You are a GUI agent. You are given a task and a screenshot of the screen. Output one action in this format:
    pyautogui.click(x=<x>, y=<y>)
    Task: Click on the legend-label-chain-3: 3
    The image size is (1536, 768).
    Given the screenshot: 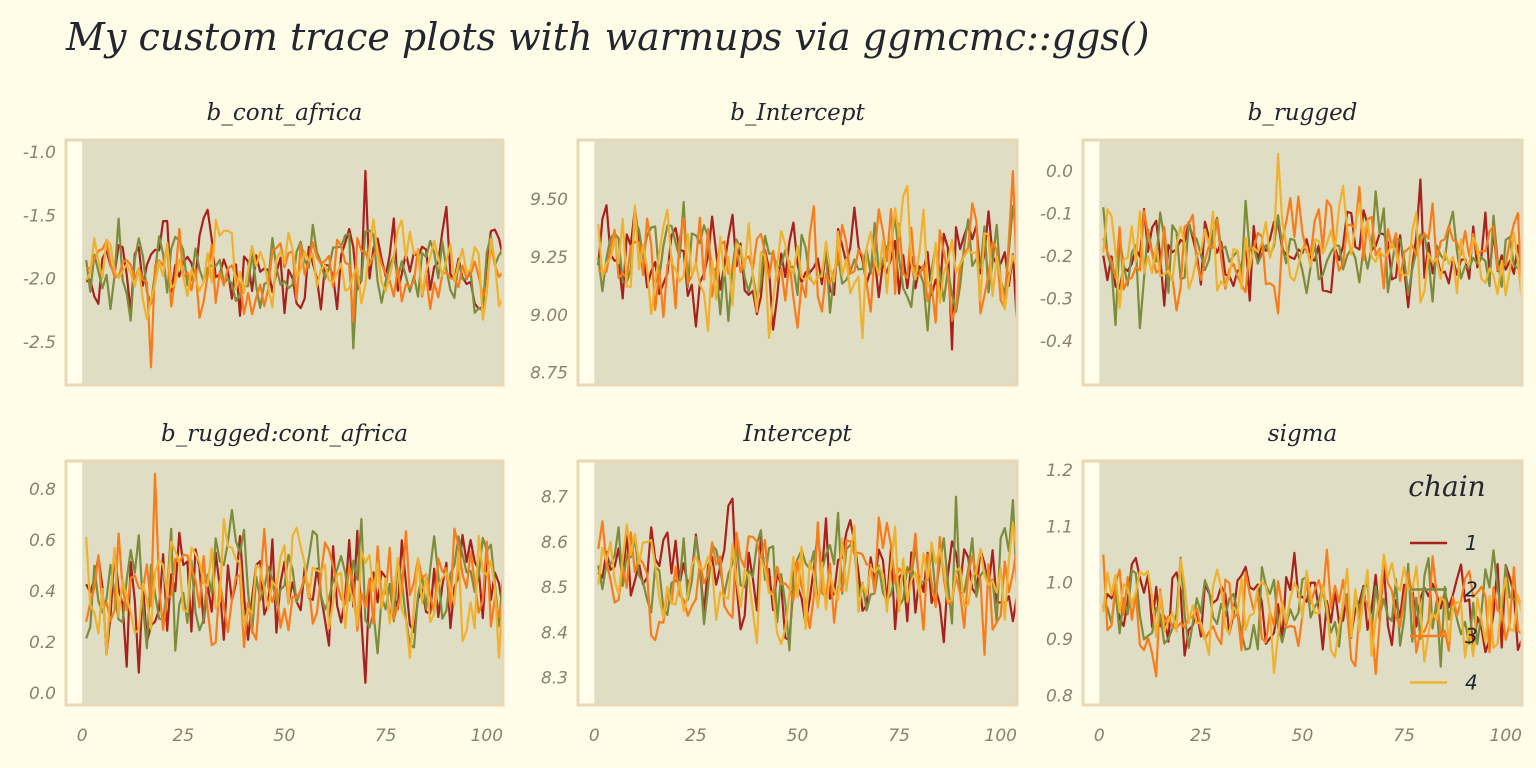 What is the action you would take?
    pyautogui.click(x=1471, y=636)
    